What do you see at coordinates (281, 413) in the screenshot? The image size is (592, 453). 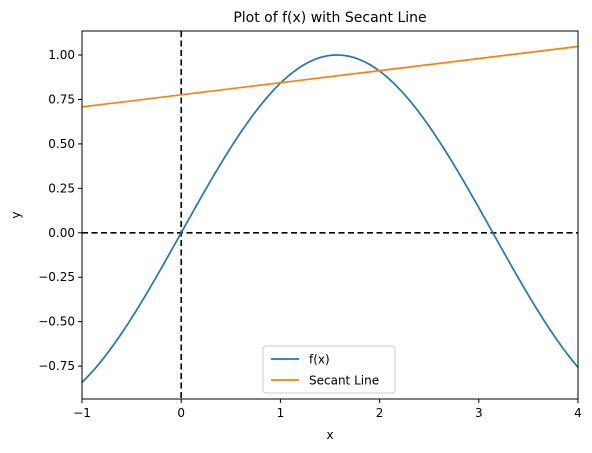 I see `x-tick-label: 1` at bounding box center [281, 413].